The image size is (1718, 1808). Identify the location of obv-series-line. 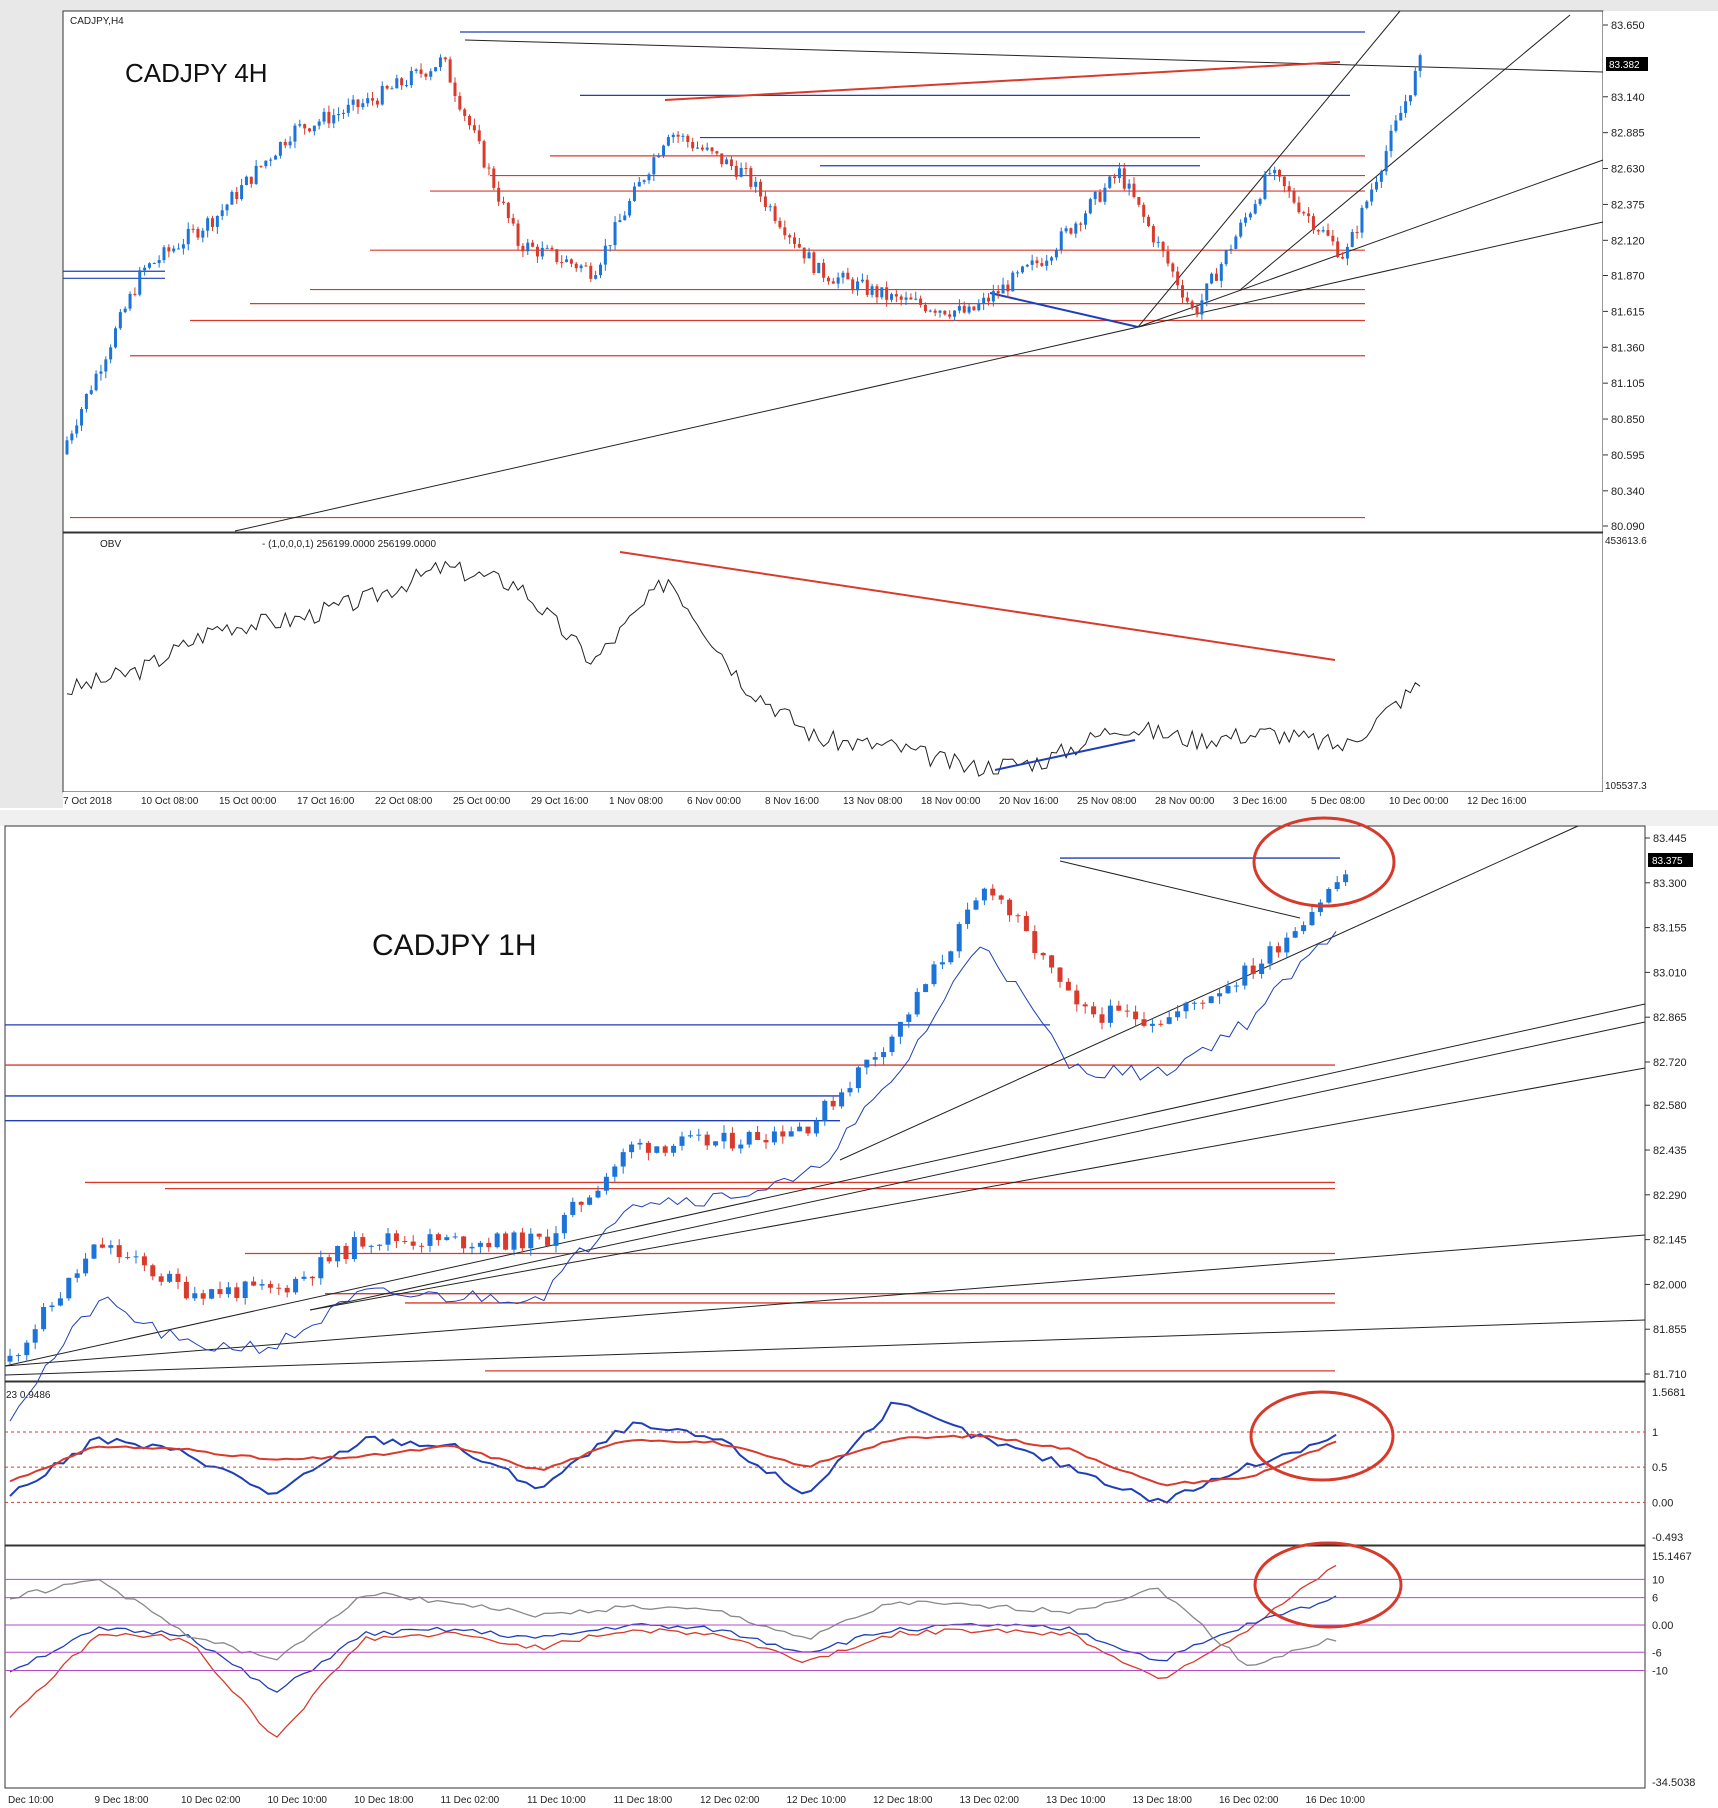
(743, 668).